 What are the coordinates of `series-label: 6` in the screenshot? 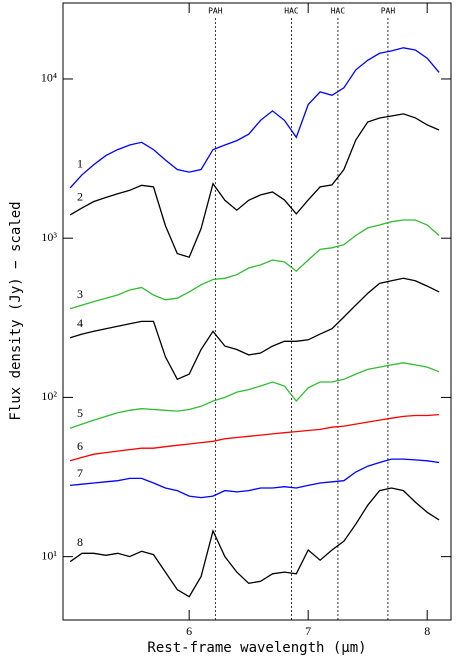 It's located at (80, 446).